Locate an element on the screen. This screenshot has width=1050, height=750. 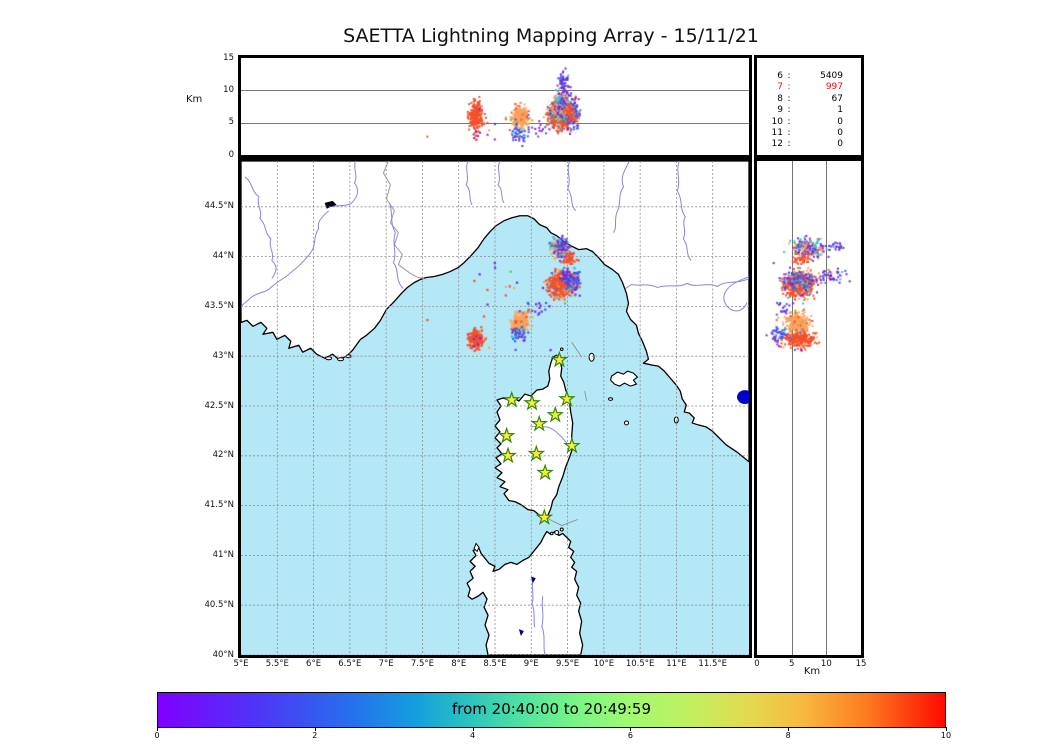
source-stats-panel: 6:5409 7:997 8:67 9:1 10:0 11:0 12:0 is located at coordinates (809, 106).